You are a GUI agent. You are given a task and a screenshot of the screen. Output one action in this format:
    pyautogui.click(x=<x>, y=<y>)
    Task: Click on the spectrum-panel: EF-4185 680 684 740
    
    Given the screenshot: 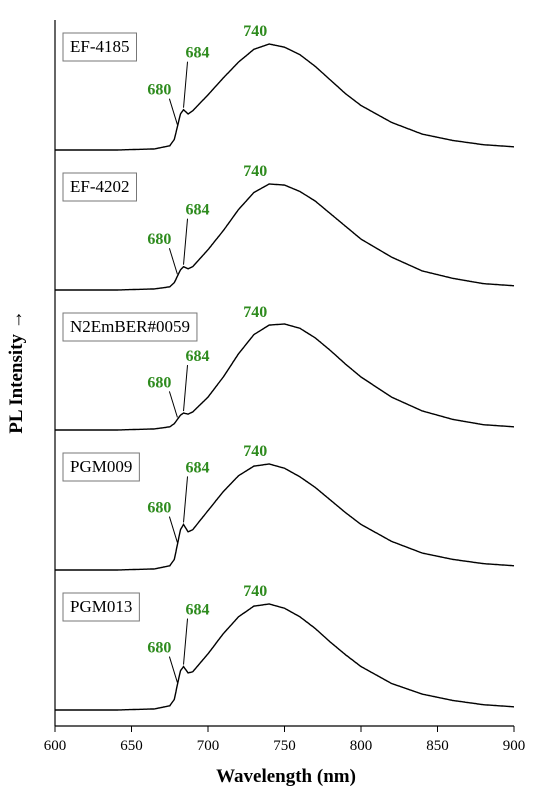 What is the action you would take?
    pyautogui.click(x=284, y=87)
    